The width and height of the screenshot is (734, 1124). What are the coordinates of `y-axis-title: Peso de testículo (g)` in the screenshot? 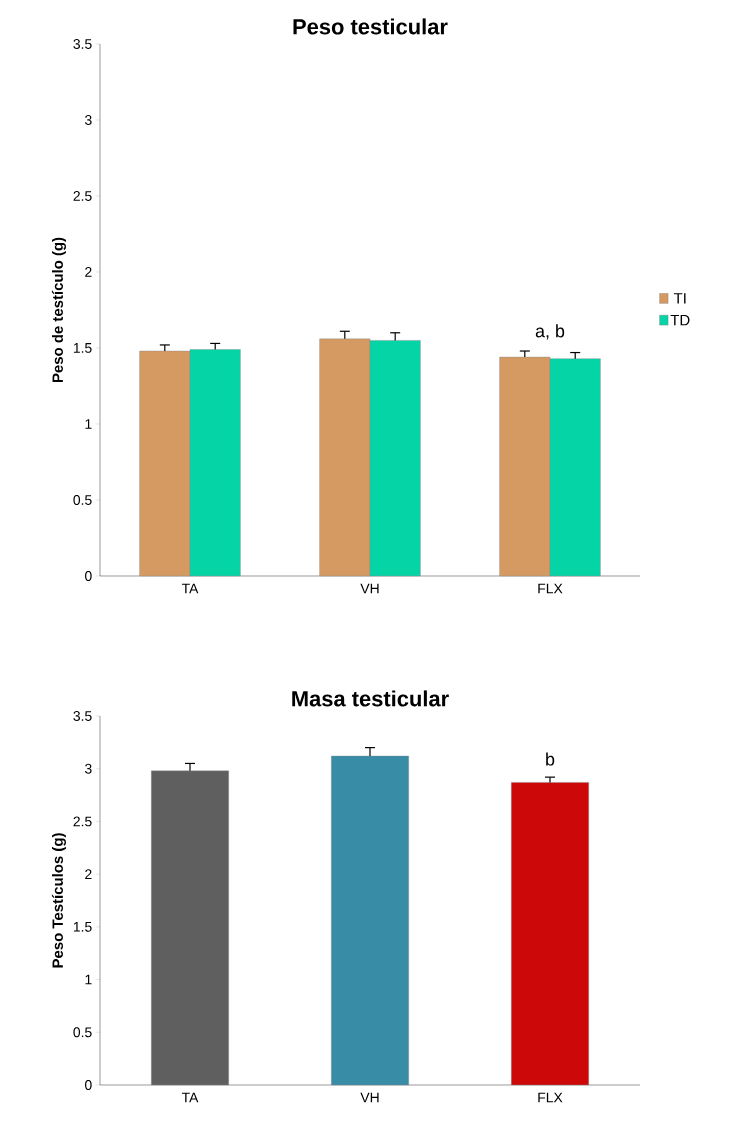 It's located at (58, 310).